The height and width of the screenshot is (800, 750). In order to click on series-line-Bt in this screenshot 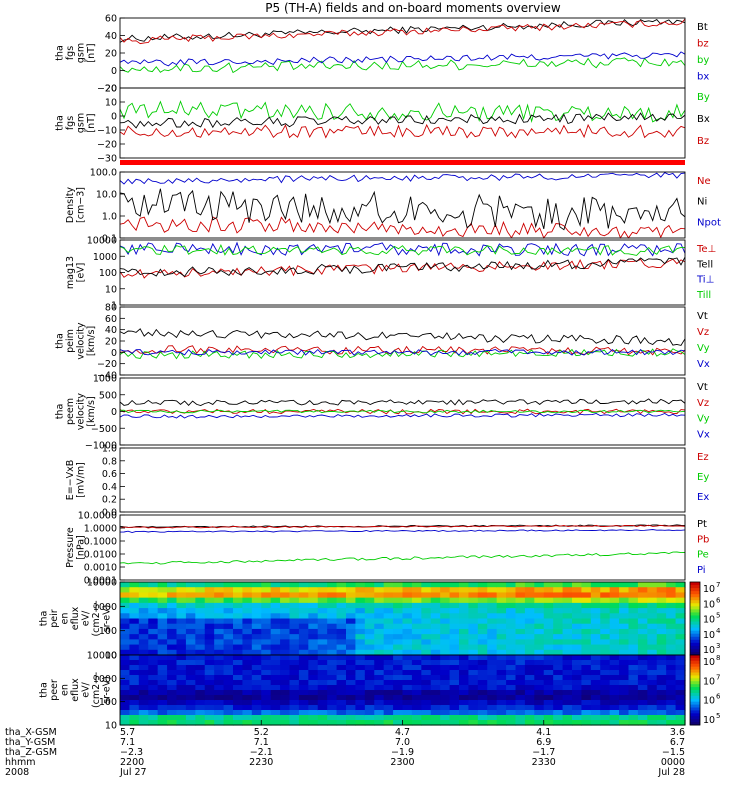, I will do `click(402, 31)`.